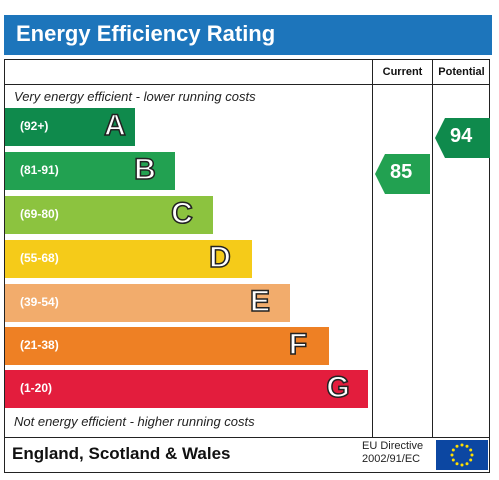 This screenshot has width=499, height=480. What do you see at coordinates (114, 126) in the screenshot?
I see `band-letter: A` at bounding box center [114, 126].